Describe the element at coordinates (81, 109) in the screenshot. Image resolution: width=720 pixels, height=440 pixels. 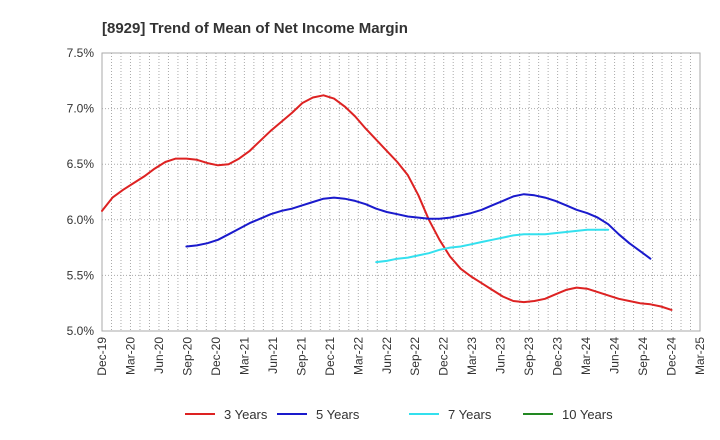
I see `y-tick-label: 7.0%` at that location.